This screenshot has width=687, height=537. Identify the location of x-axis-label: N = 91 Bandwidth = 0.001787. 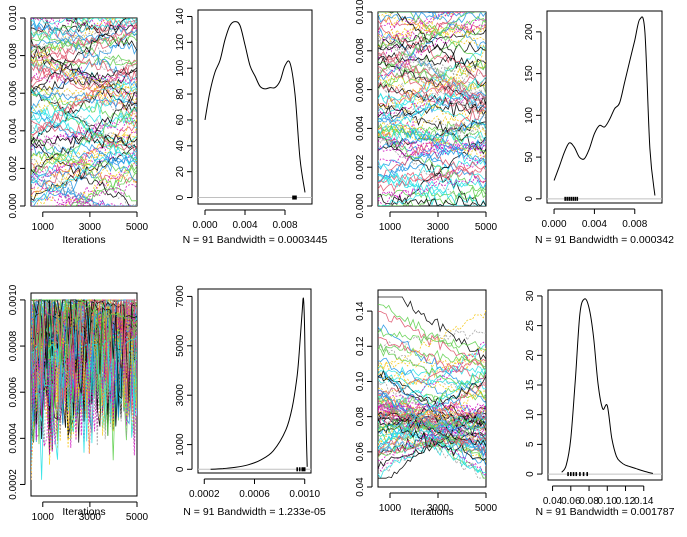
(605, 512).